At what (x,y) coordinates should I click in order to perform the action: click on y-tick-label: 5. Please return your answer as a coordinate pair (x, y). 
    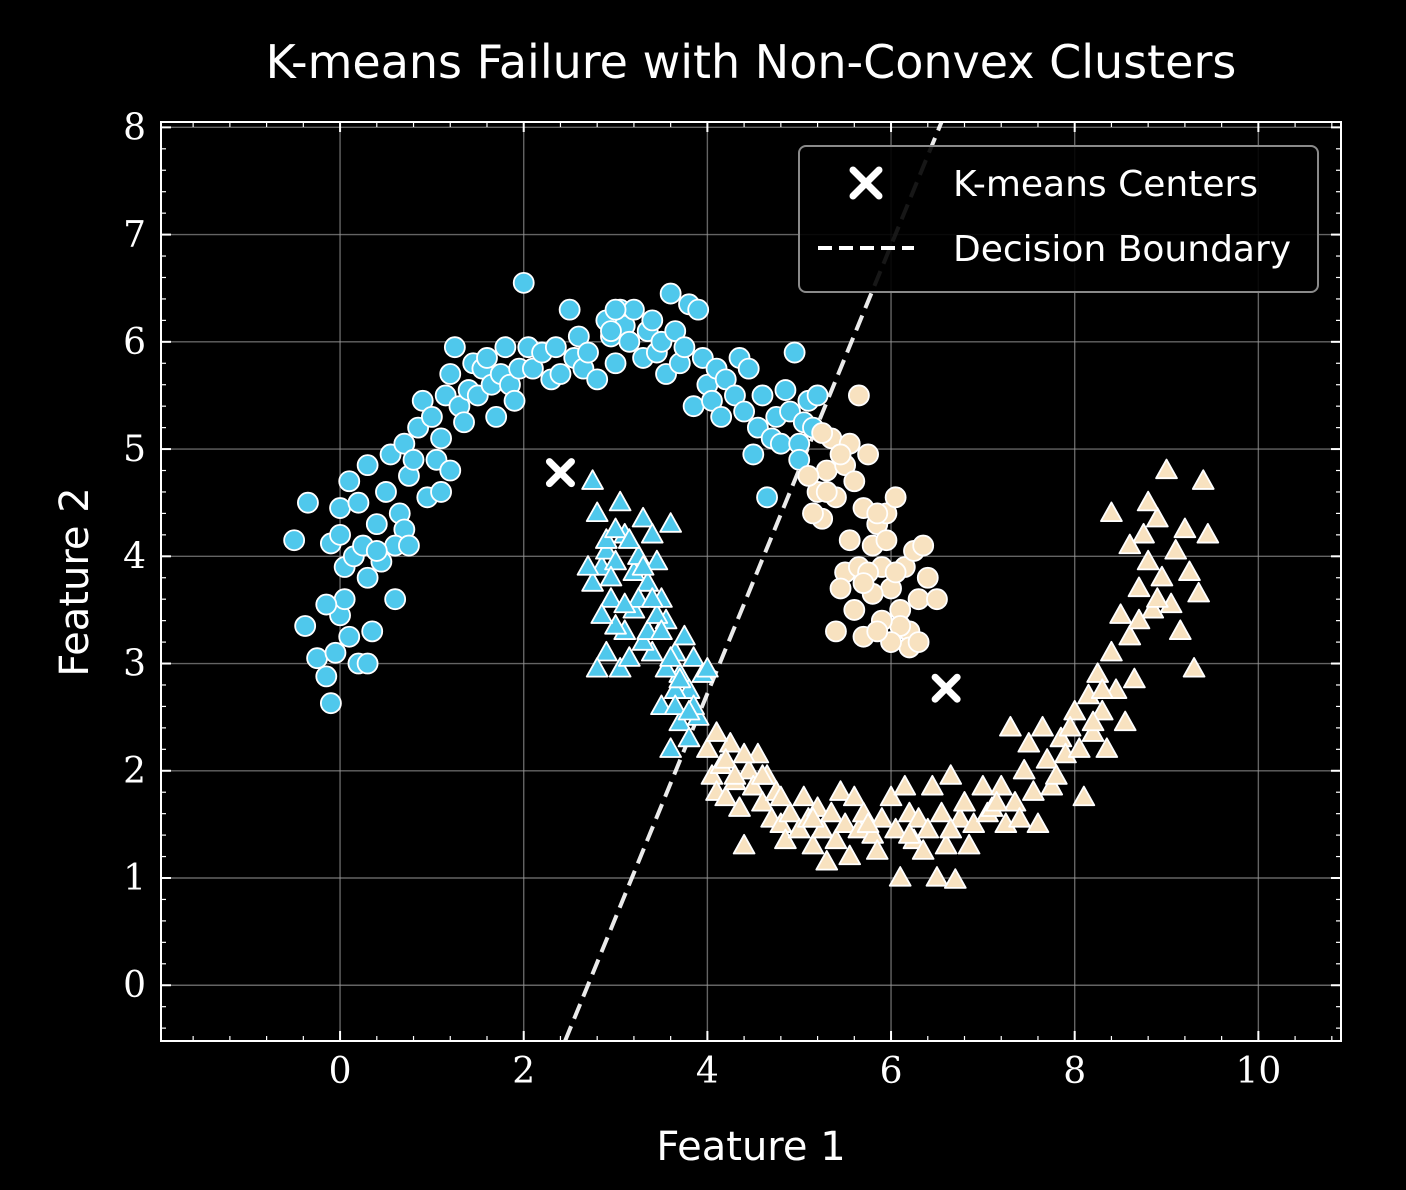
    Looking at the image, I should click on (134, 449).